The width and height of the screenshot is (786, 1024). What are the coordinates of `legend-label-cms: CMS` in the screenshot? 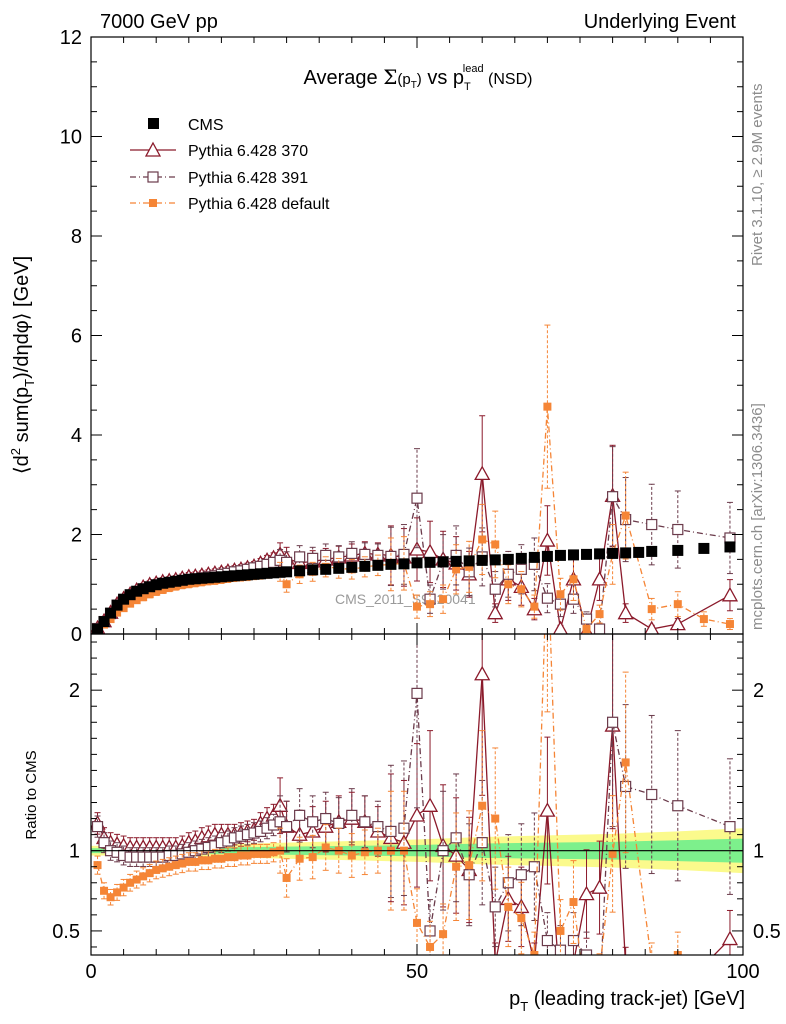 It's located at (206, 125).